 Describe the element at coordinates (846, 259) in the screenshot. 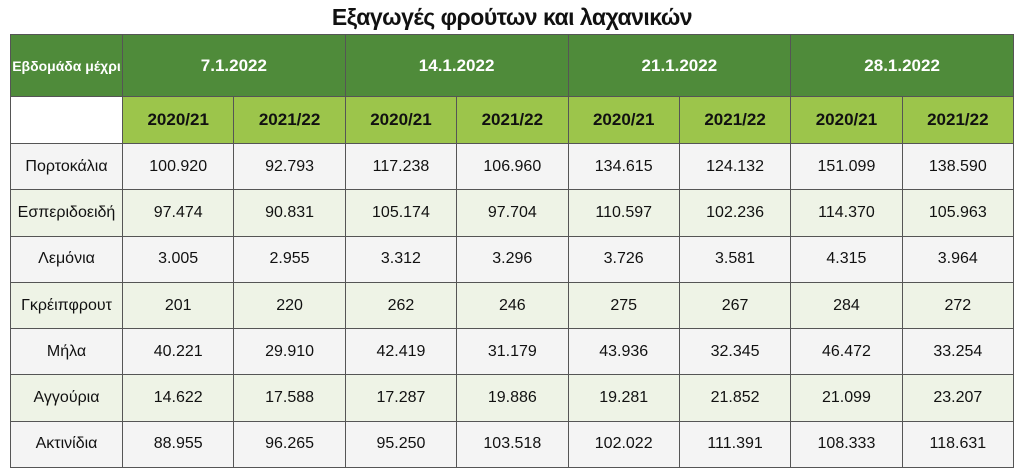

I see `value-cell: 4.315` at that location.